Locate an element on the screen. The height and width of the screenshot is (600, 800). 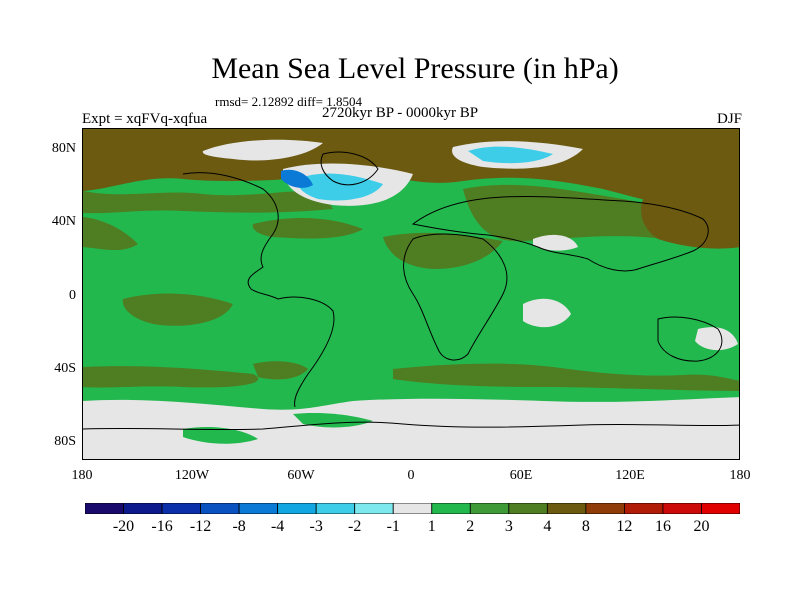
lon-label-120w: 120W is located at coordinates (192, 475).